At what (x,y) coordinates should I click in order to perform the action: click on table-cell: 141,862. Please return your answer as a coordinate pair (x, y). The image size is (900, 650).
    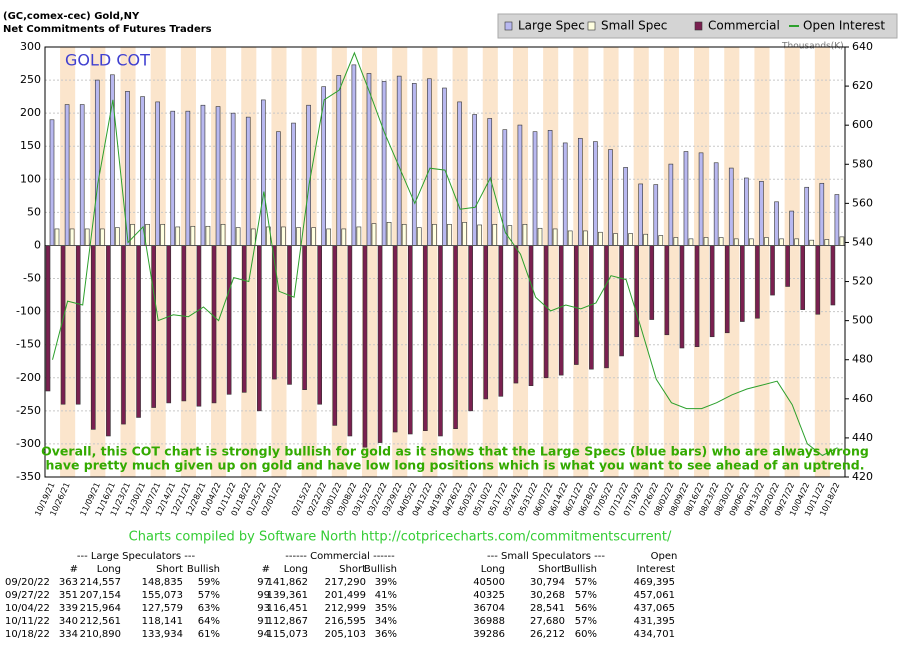
    Looking at the image, I should click on (287, 582).